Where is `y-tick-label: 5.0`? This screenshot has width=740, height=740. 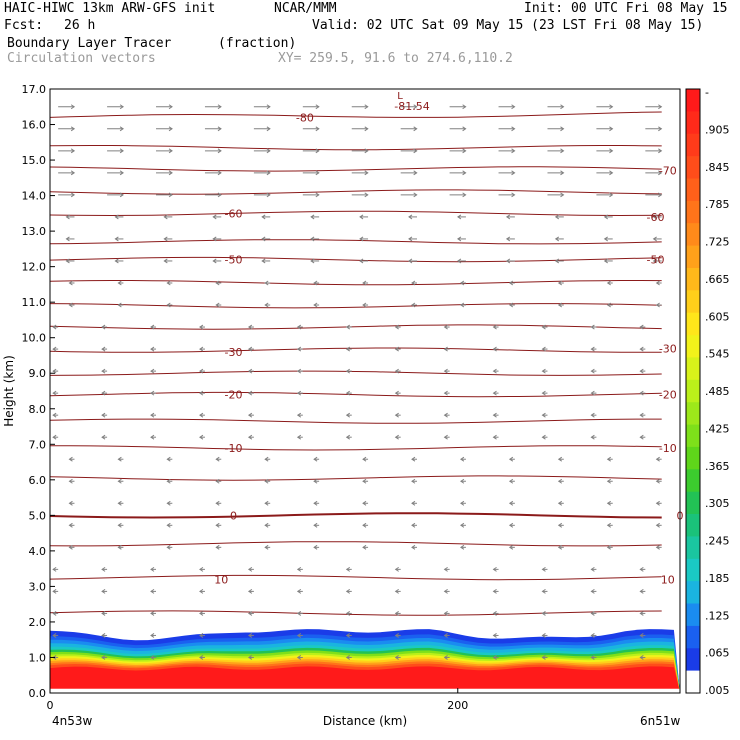 y-tick-label: 5.0 is located at coordinates (38, 515).